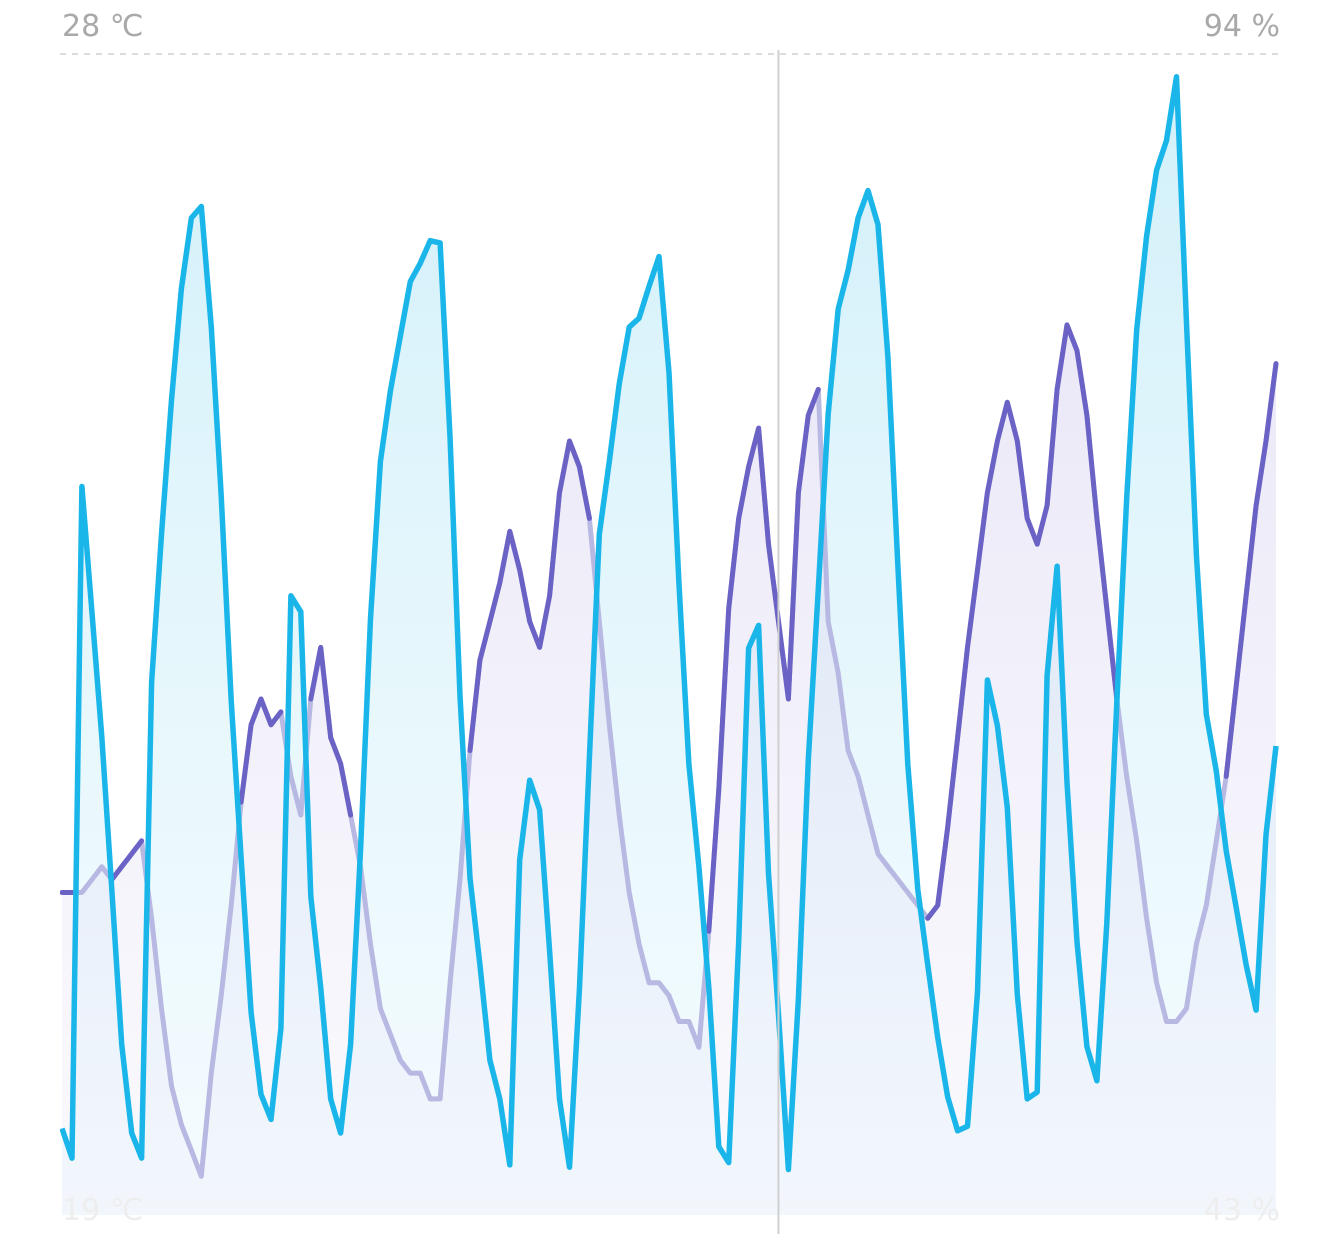 The width and height of the screenshot is (1337, 1234). Describe the element at coordinates (103, 26) in the screenshot. I see `left-axis-top-label: 28 ℃` at that location.